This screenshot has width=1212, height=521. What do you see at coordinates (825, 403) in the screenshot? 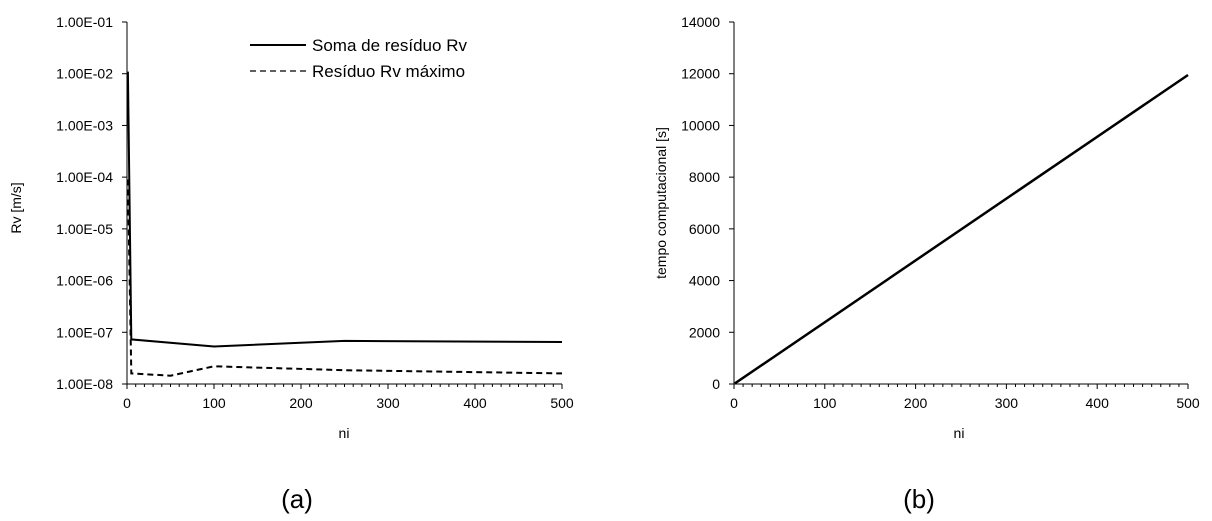
I see `chart-b-x-tick-label: 100` at bounding box center [825, 403].